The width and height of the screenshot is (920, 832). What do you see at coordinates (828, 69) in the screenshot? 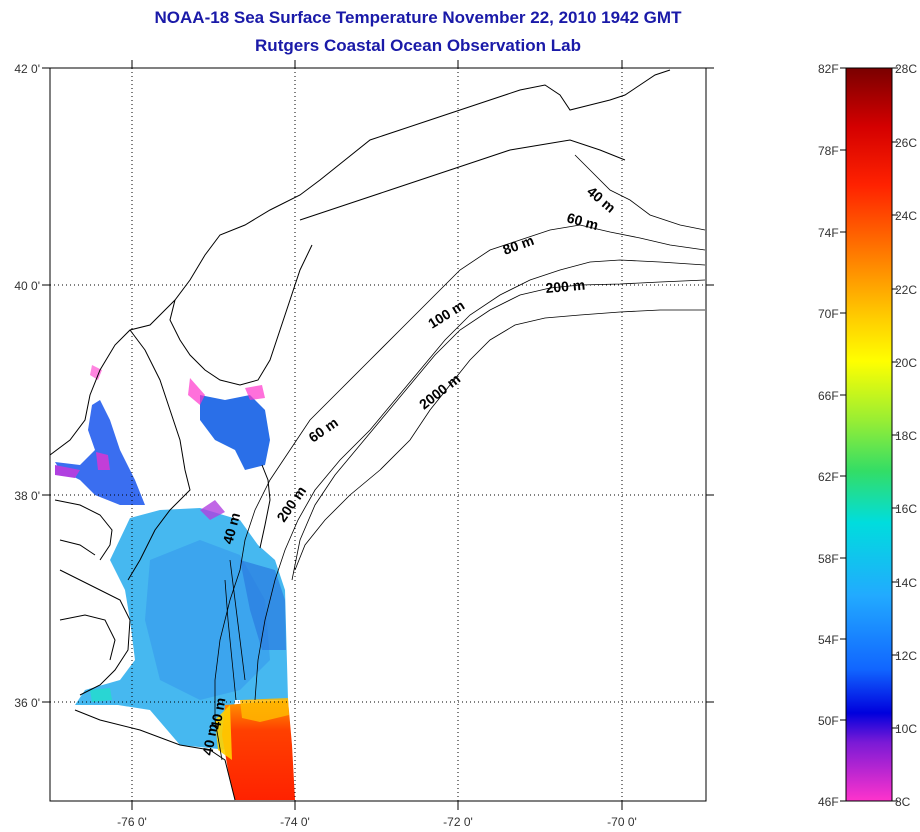
I see `cbar-f-label: 82F` at bounding box center [828, 69].